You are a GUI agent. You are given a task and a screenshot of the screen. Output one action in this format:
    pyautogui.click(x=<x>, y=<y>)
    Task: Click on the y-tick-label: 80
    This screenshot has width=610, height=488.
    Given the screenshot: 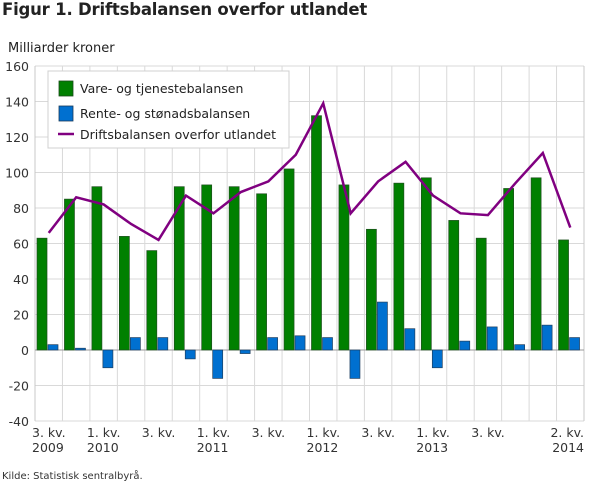 What is the action you would take?
    pyautogui.click(x=21, y=208)
    